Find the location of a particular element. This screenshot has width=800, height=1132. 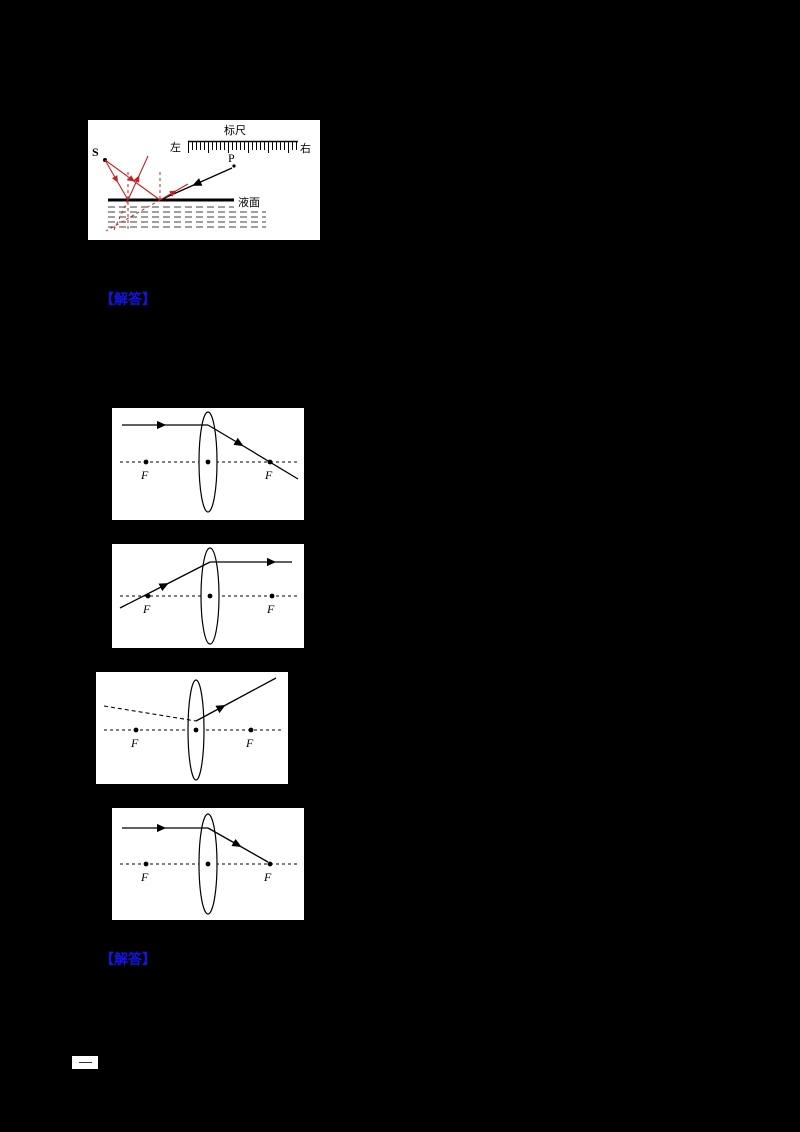

light-rays is located at coordinates (146, 178).